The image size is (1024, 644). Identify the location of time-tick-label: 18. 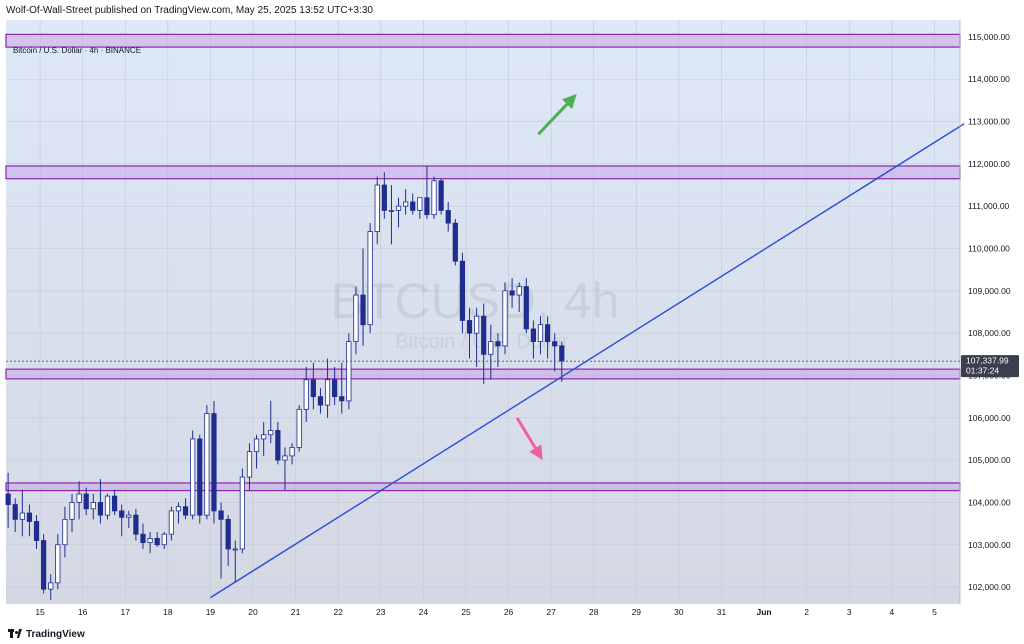
(168, 612).